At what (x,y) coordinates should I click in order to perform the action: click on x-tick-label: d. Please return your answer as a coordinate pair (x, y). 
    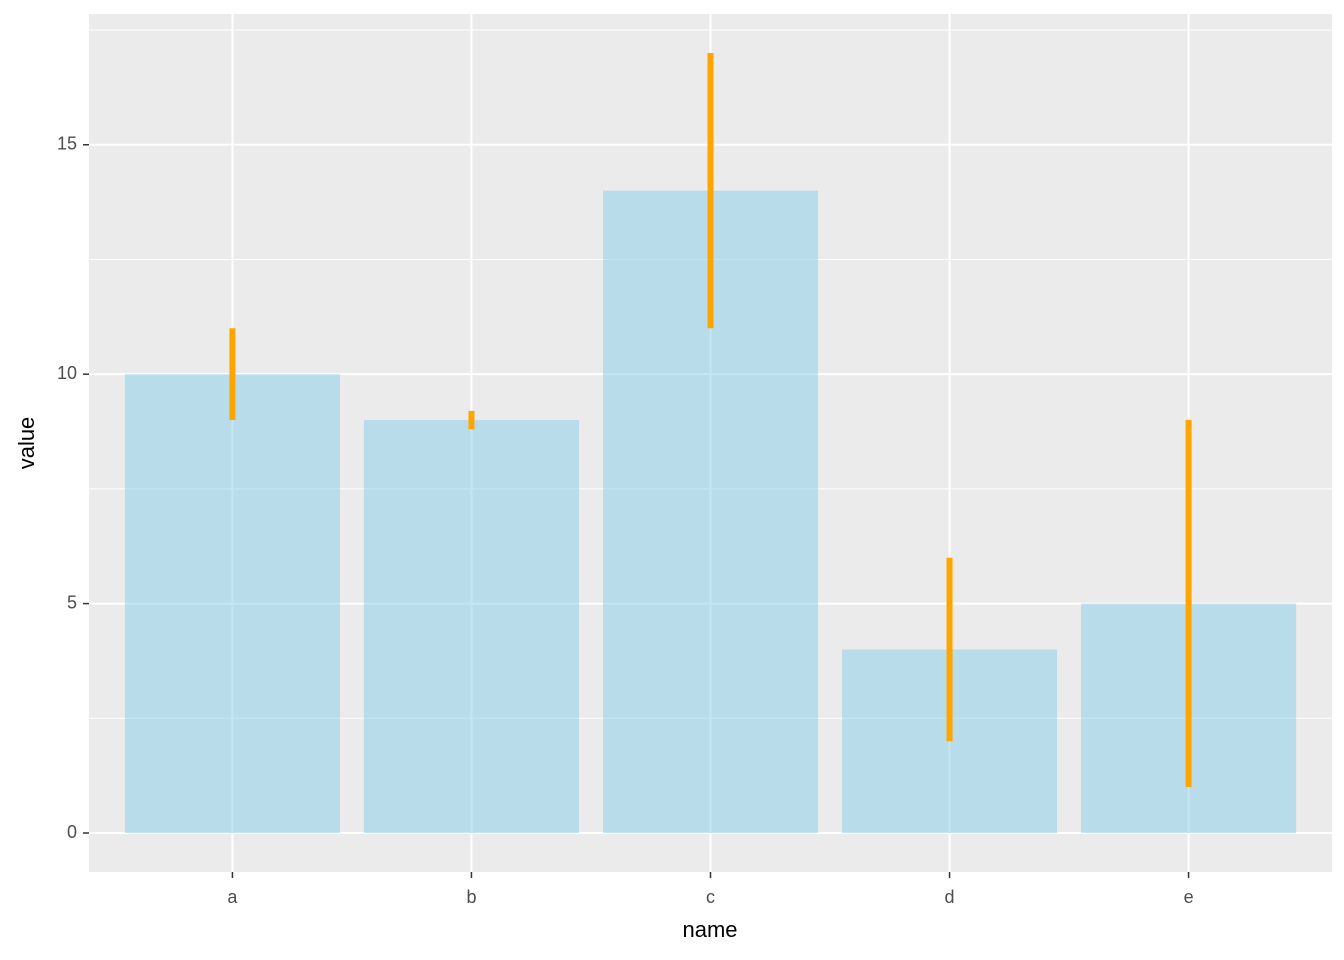
    Looking at the image, I should click on (950, 897).